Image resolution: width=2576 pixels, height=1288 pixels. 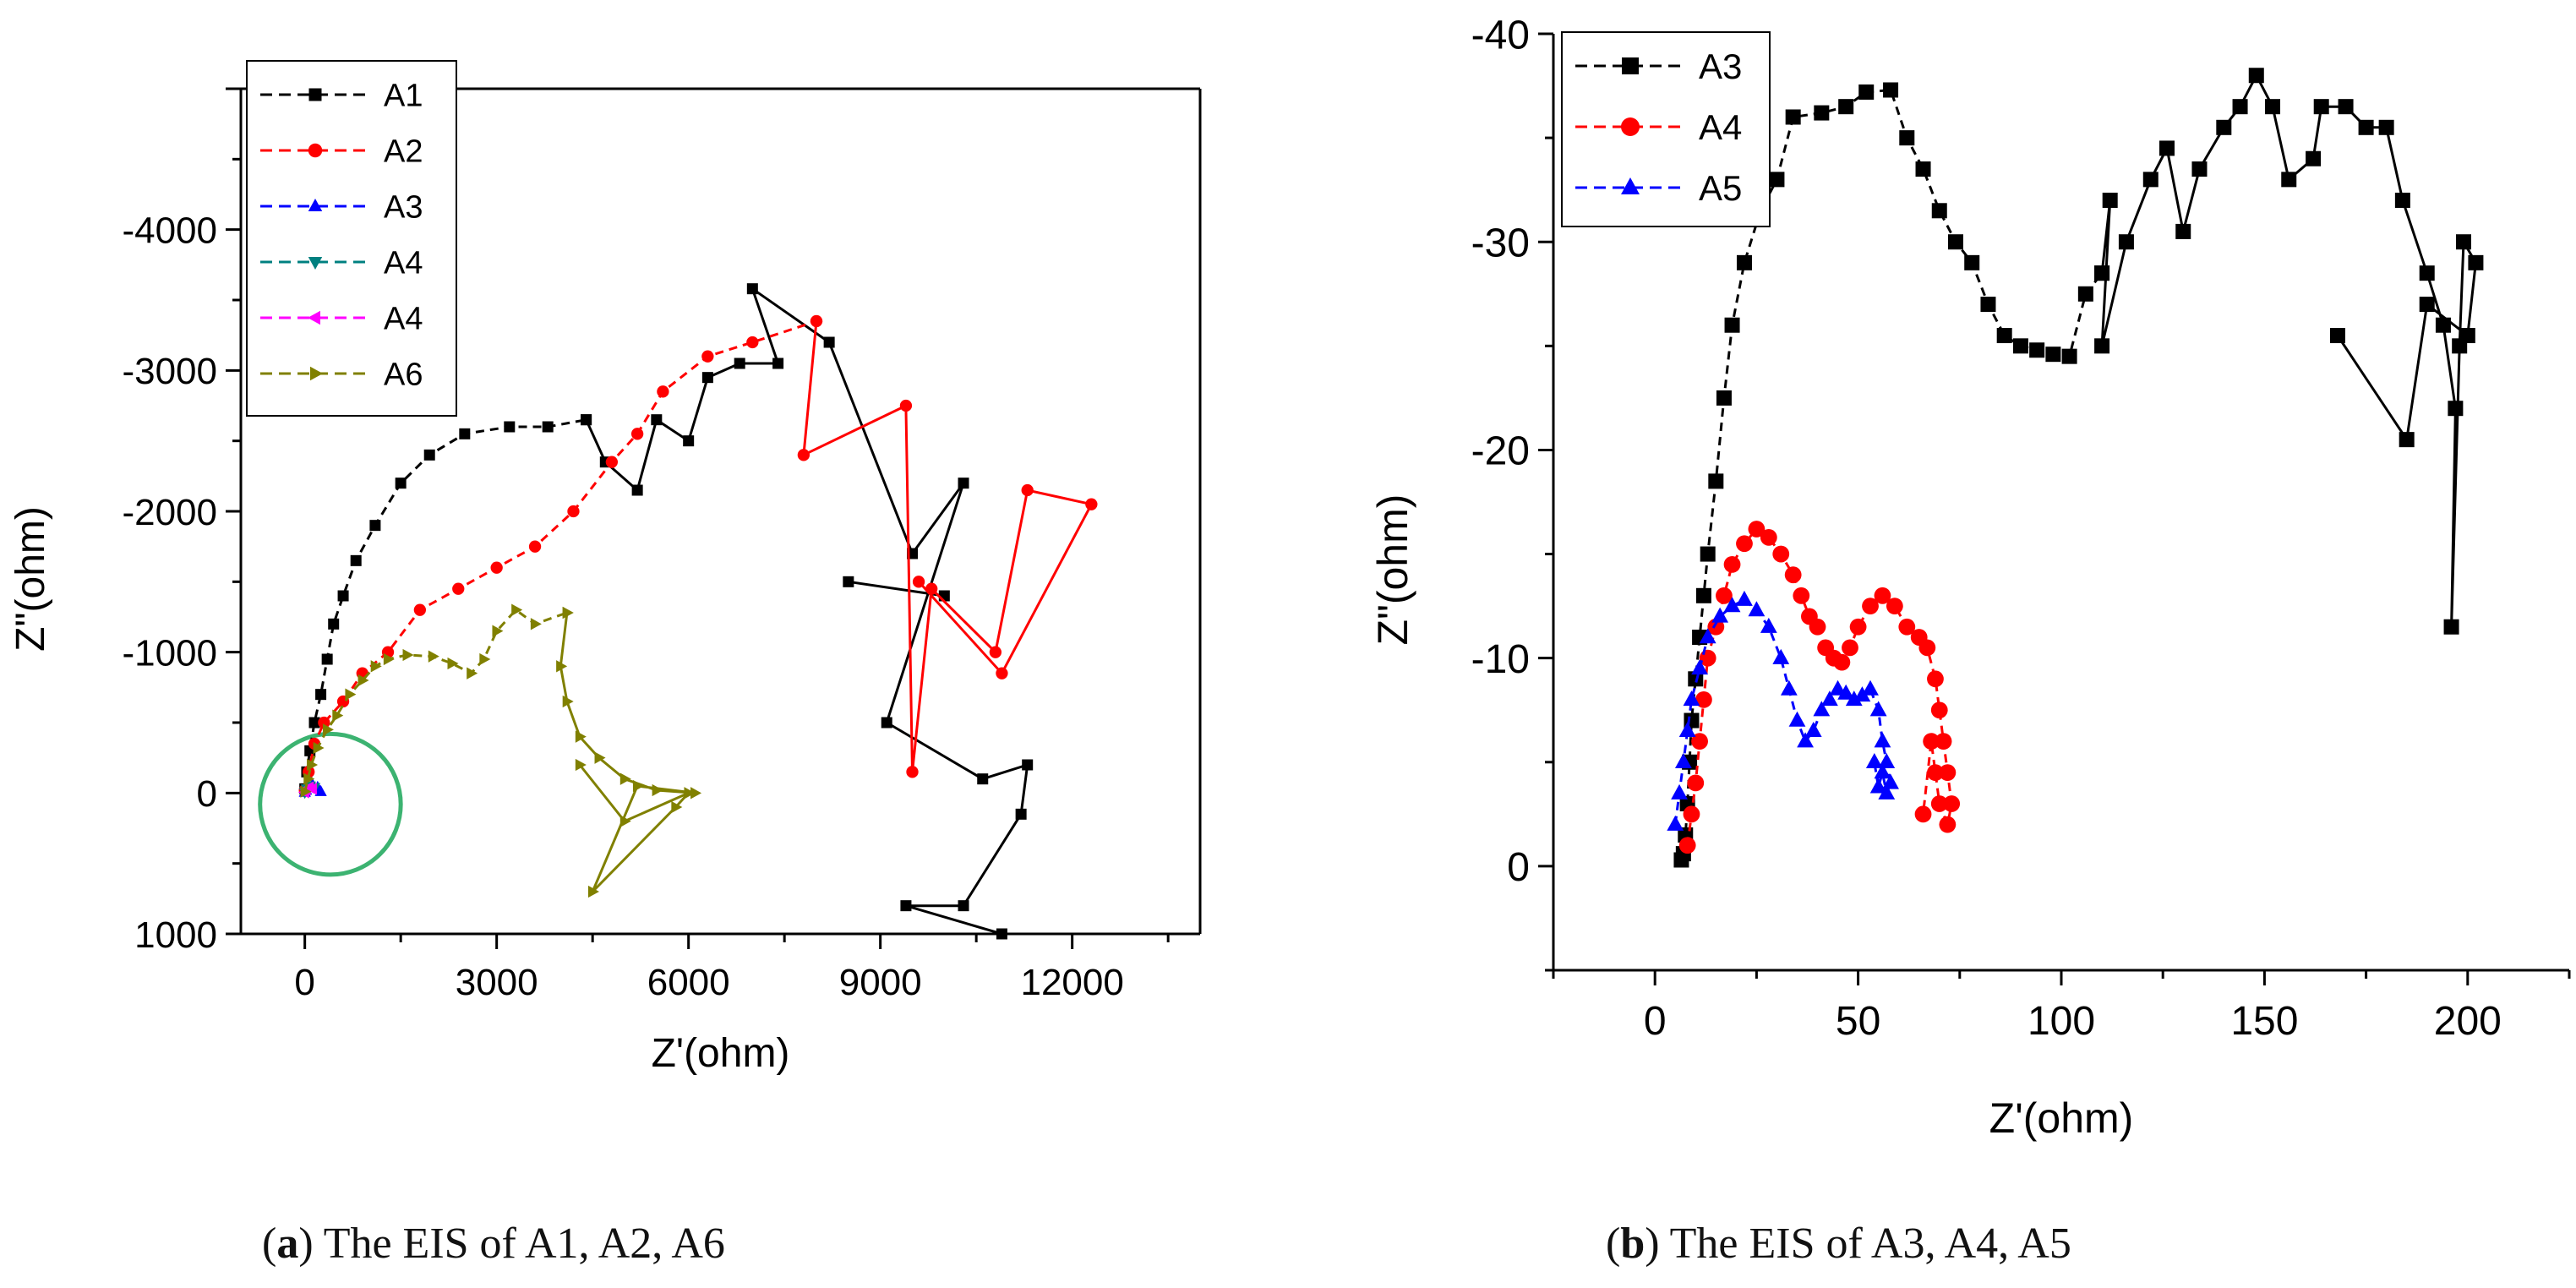 I want to click on caption-b: (b) The EIS of A3, A4, A5, so click(x=1838, y=1244).